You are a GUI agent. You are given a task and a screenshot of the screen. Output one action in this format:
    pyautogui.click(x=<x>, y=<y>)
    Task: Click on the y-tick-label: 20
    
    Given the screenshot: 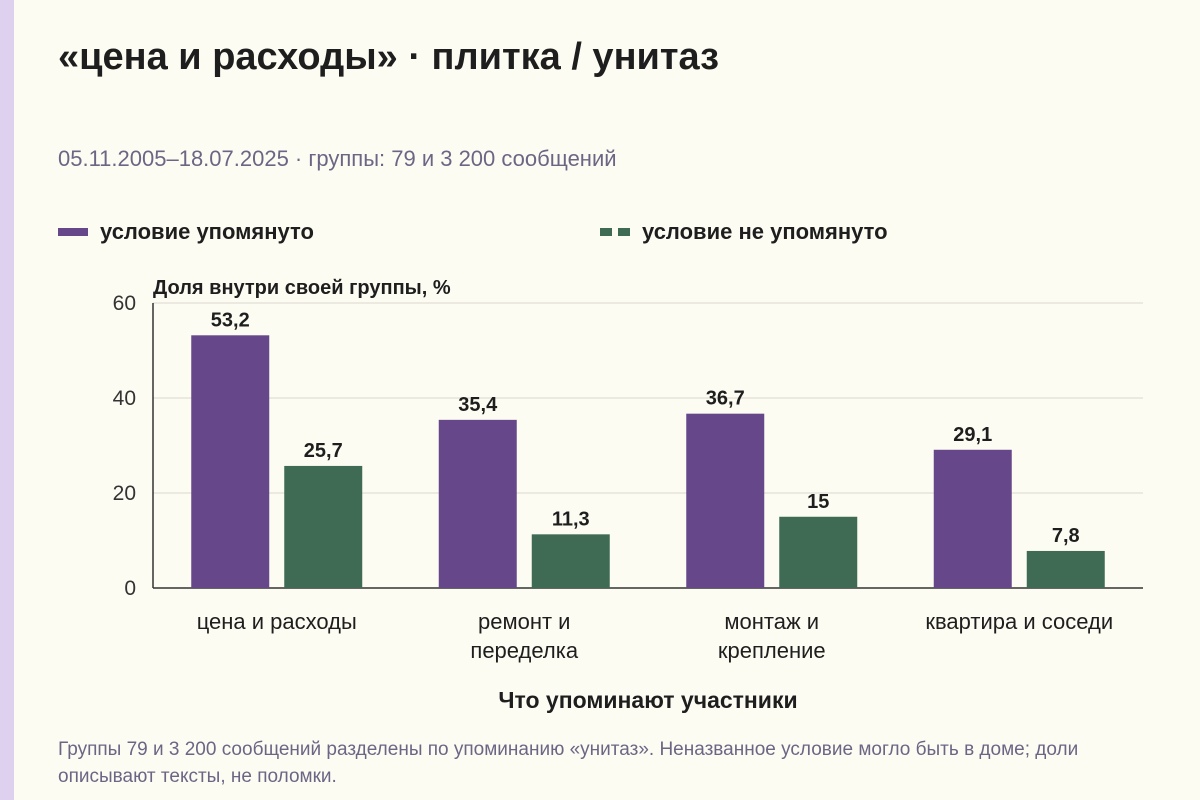 What is the action you would take?
    pyautogui.click(x=124, y=493)
    